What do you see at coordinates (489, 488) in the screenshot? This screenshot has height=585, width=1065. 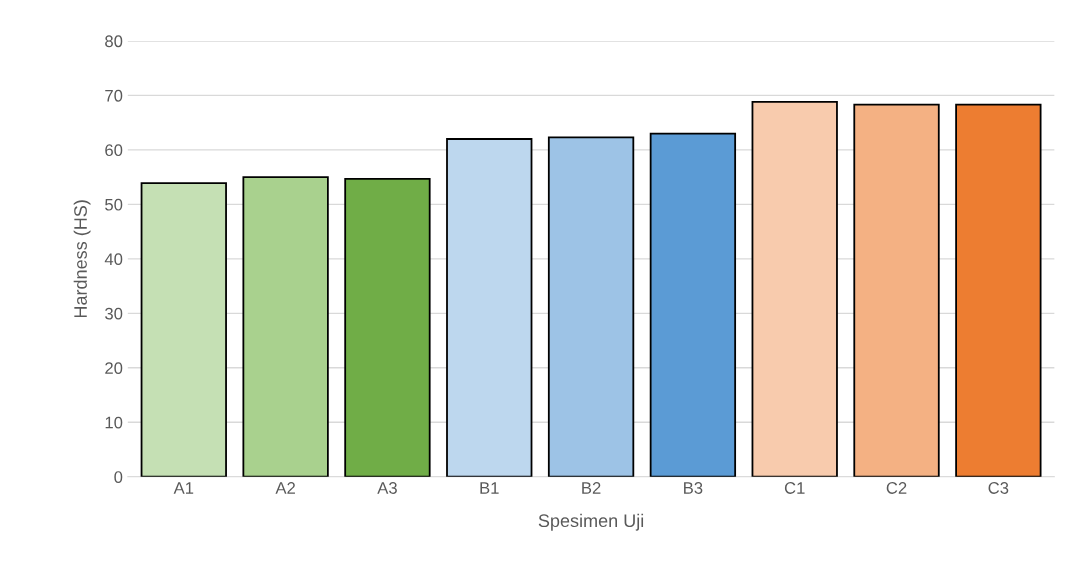 I see `x-tick-label: B1` at bounding box center [489, 488].